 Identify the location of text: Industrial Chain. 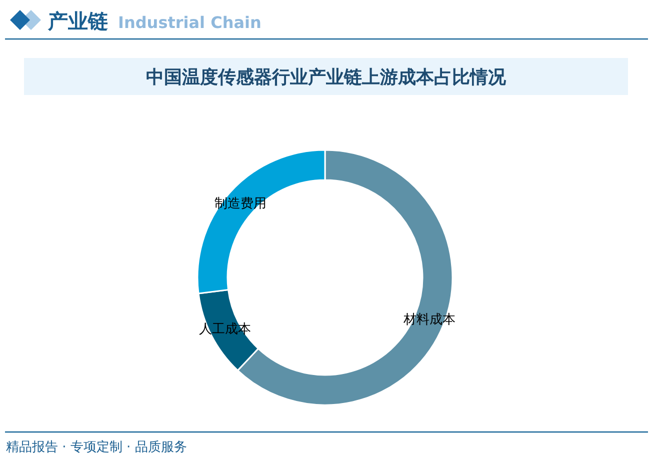
(190, 22).